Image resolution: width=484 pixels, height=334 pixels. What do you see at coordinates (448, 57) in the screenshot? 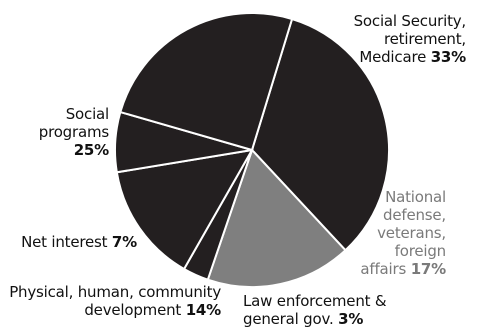
I see `pct-social-security: 33%` at bounding box center [448, 57].